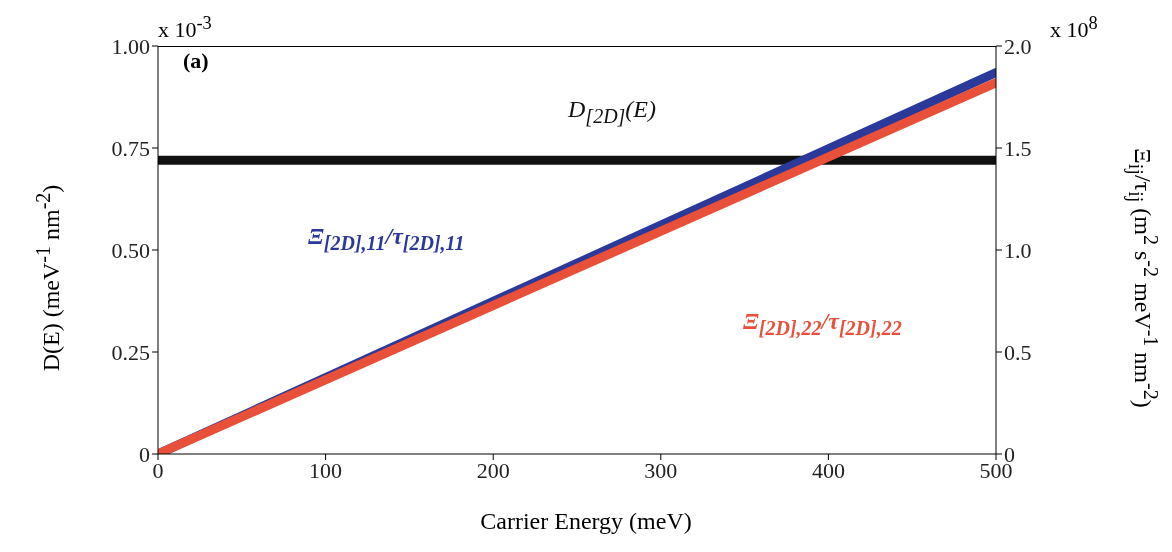 Image resolution: width=1172 pixels, height=552 pixels. Describe the element at coordinates (1018, 352) in the screenshot. I see `y2-tick-label: 0.5` at that location.